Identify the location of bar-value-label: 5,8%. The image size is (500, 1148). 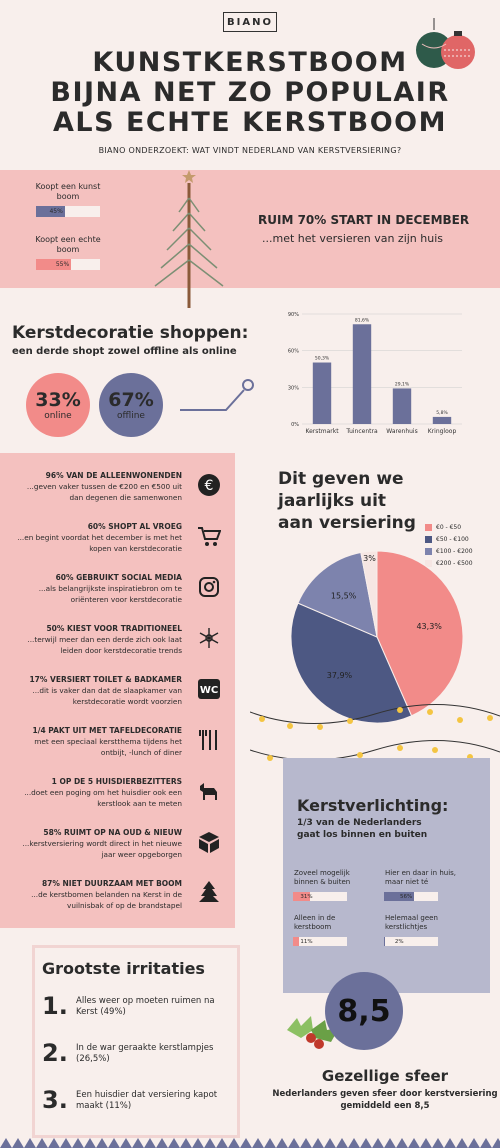
(442, 413).